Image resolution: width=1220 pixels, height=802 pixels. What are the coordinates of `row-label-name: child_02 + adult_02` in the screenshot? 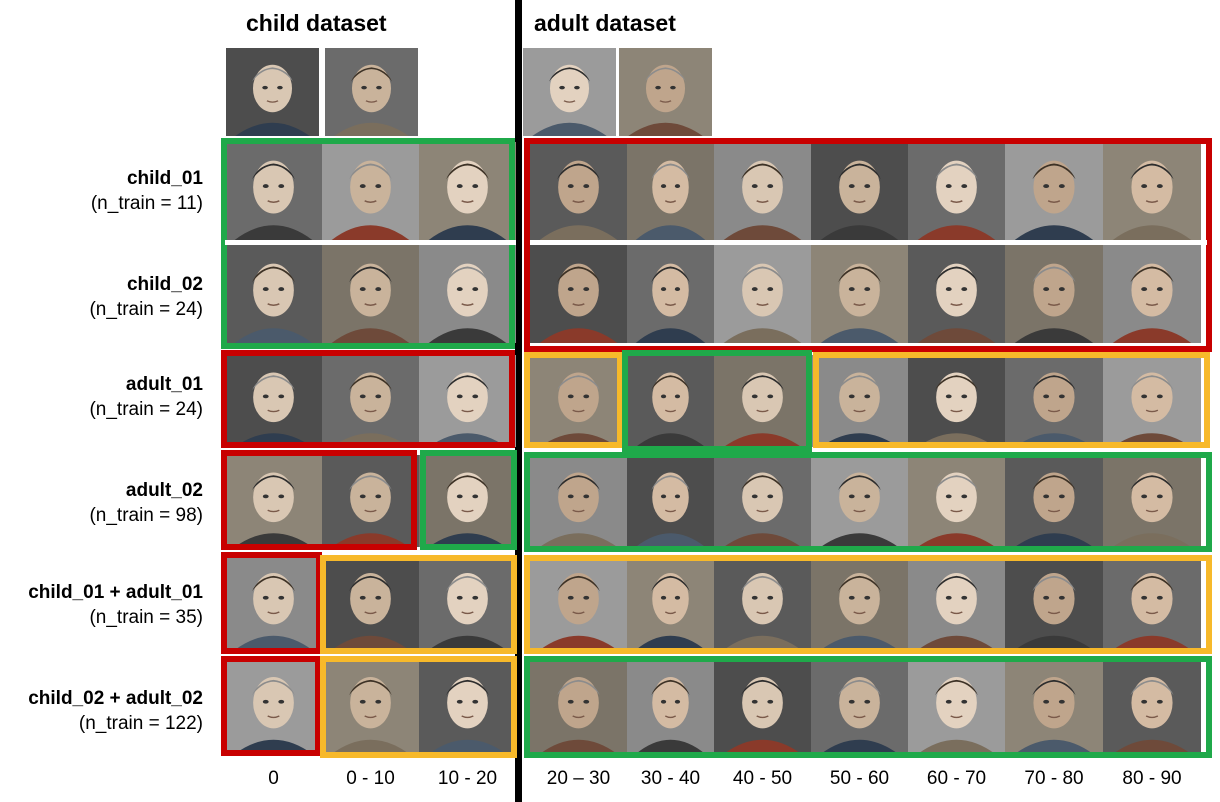 It's located at (115, 698).